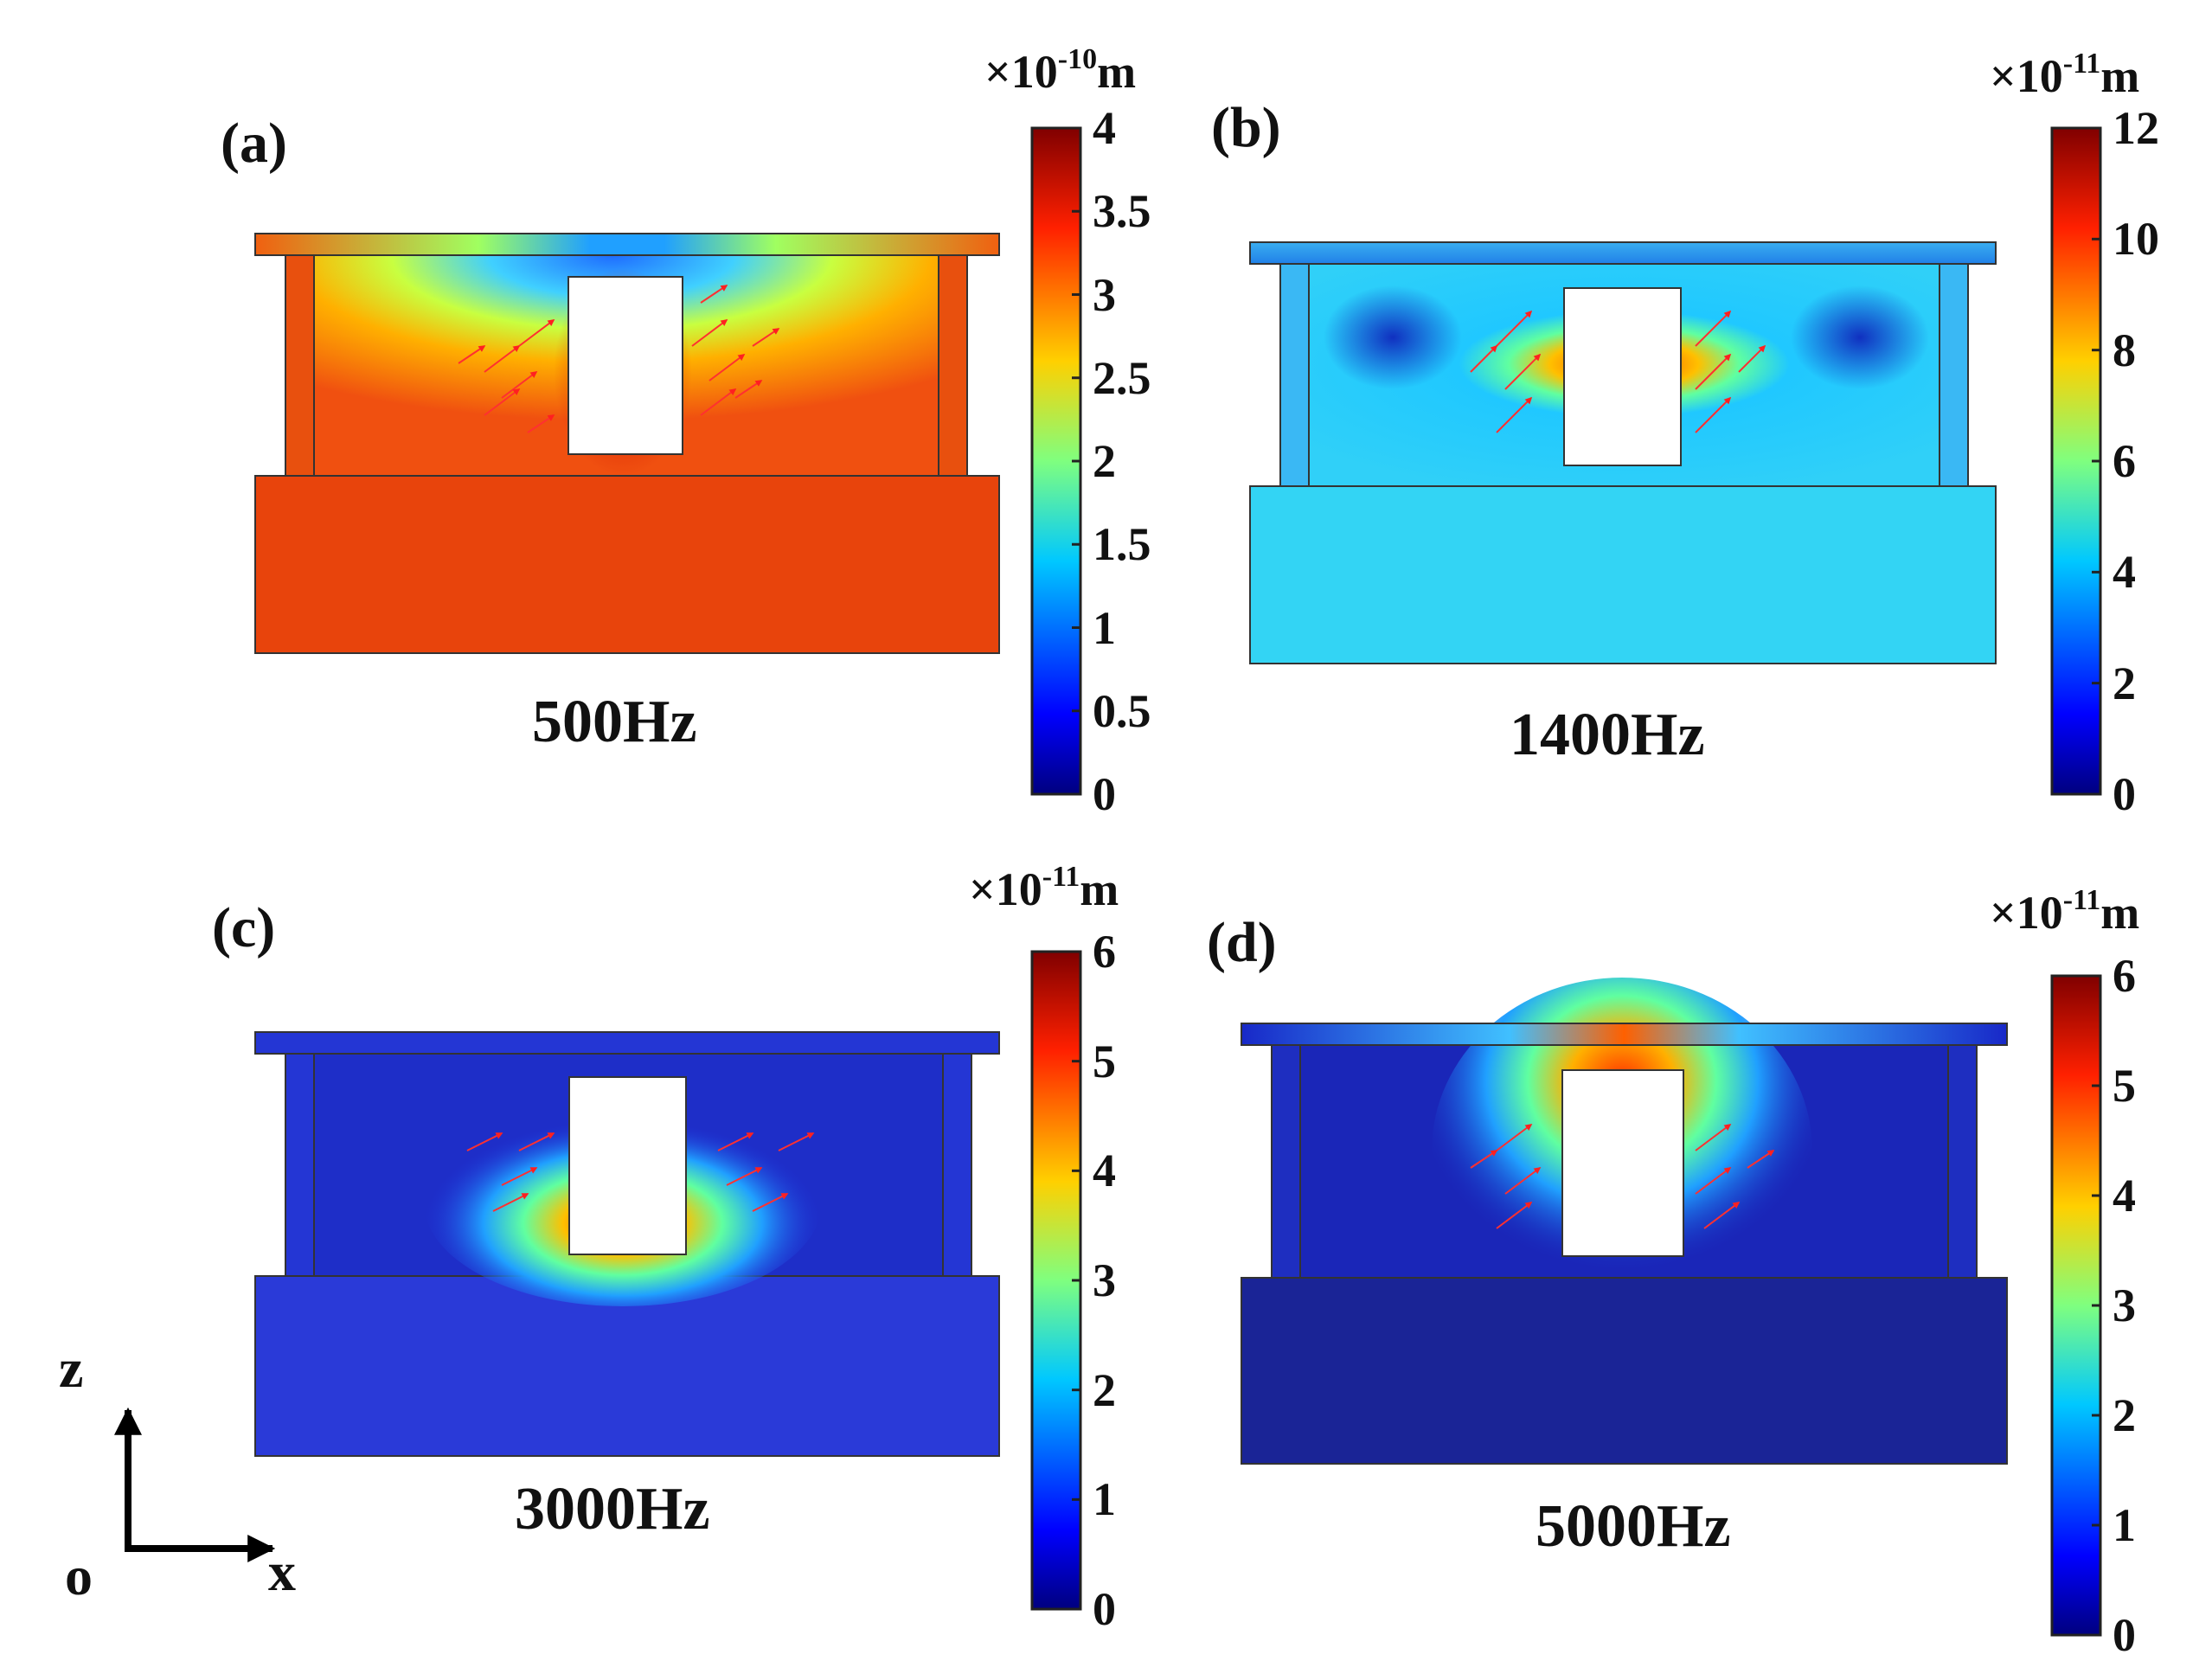 The width and height of the screenshot is (2212, 1661). What do you see at coordinates (627, 564) in the screenshot?
I see `panel-a-base` at bounding box center [627, 564].